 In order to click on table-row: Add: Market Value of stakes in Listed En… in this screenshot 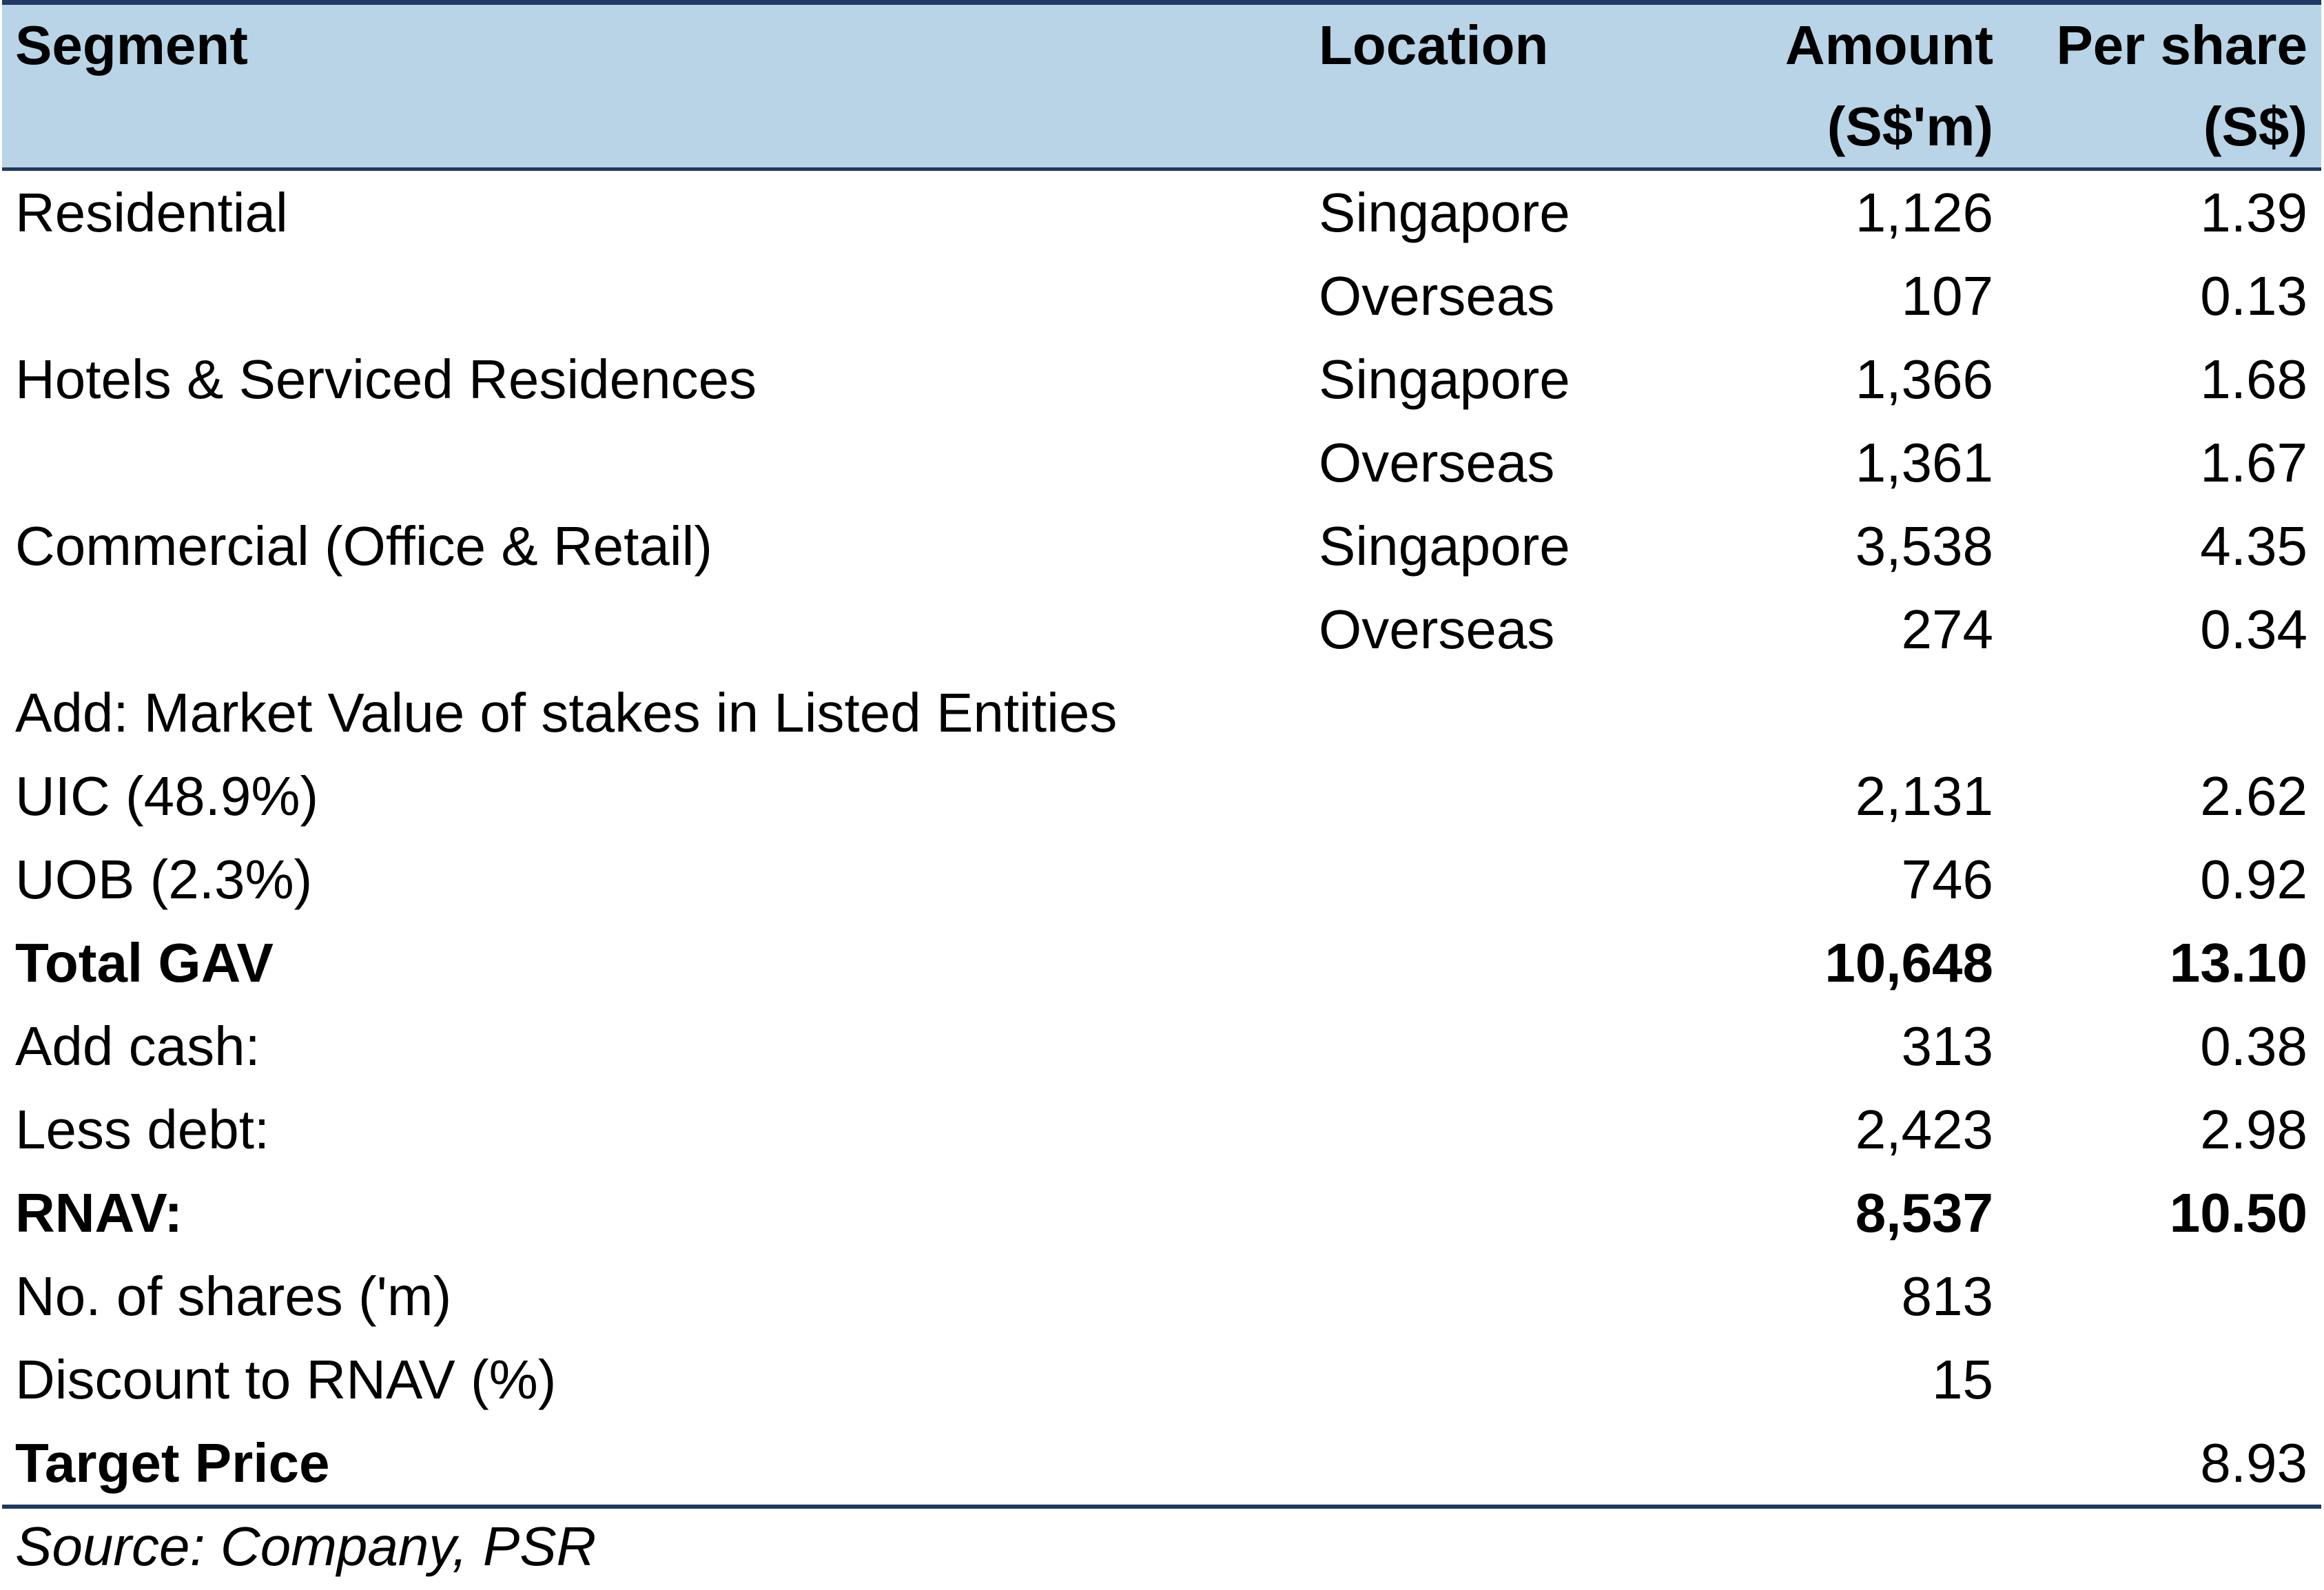, I will do `click(1161, 712)`.